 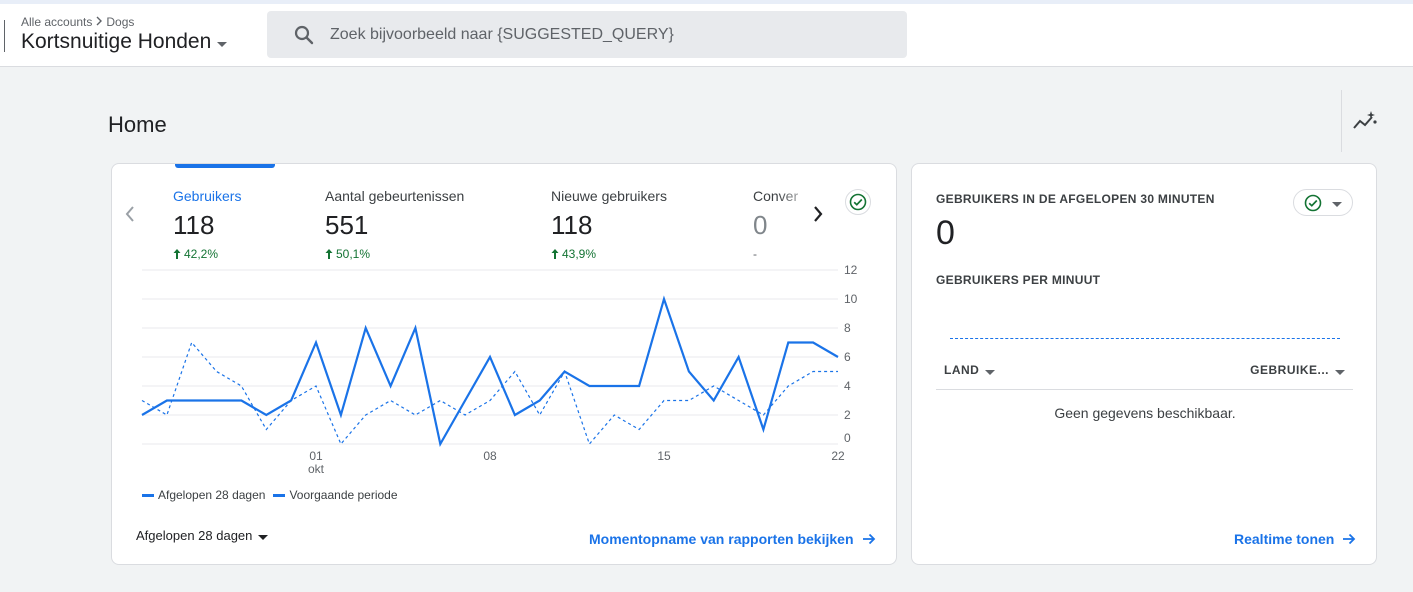 What do you see at coordinates (1018, 280) in the screenshot?
I see `realtime-subtitle: GEBRUIKERS PER MINUUT` at bounding box center [1018, 280].